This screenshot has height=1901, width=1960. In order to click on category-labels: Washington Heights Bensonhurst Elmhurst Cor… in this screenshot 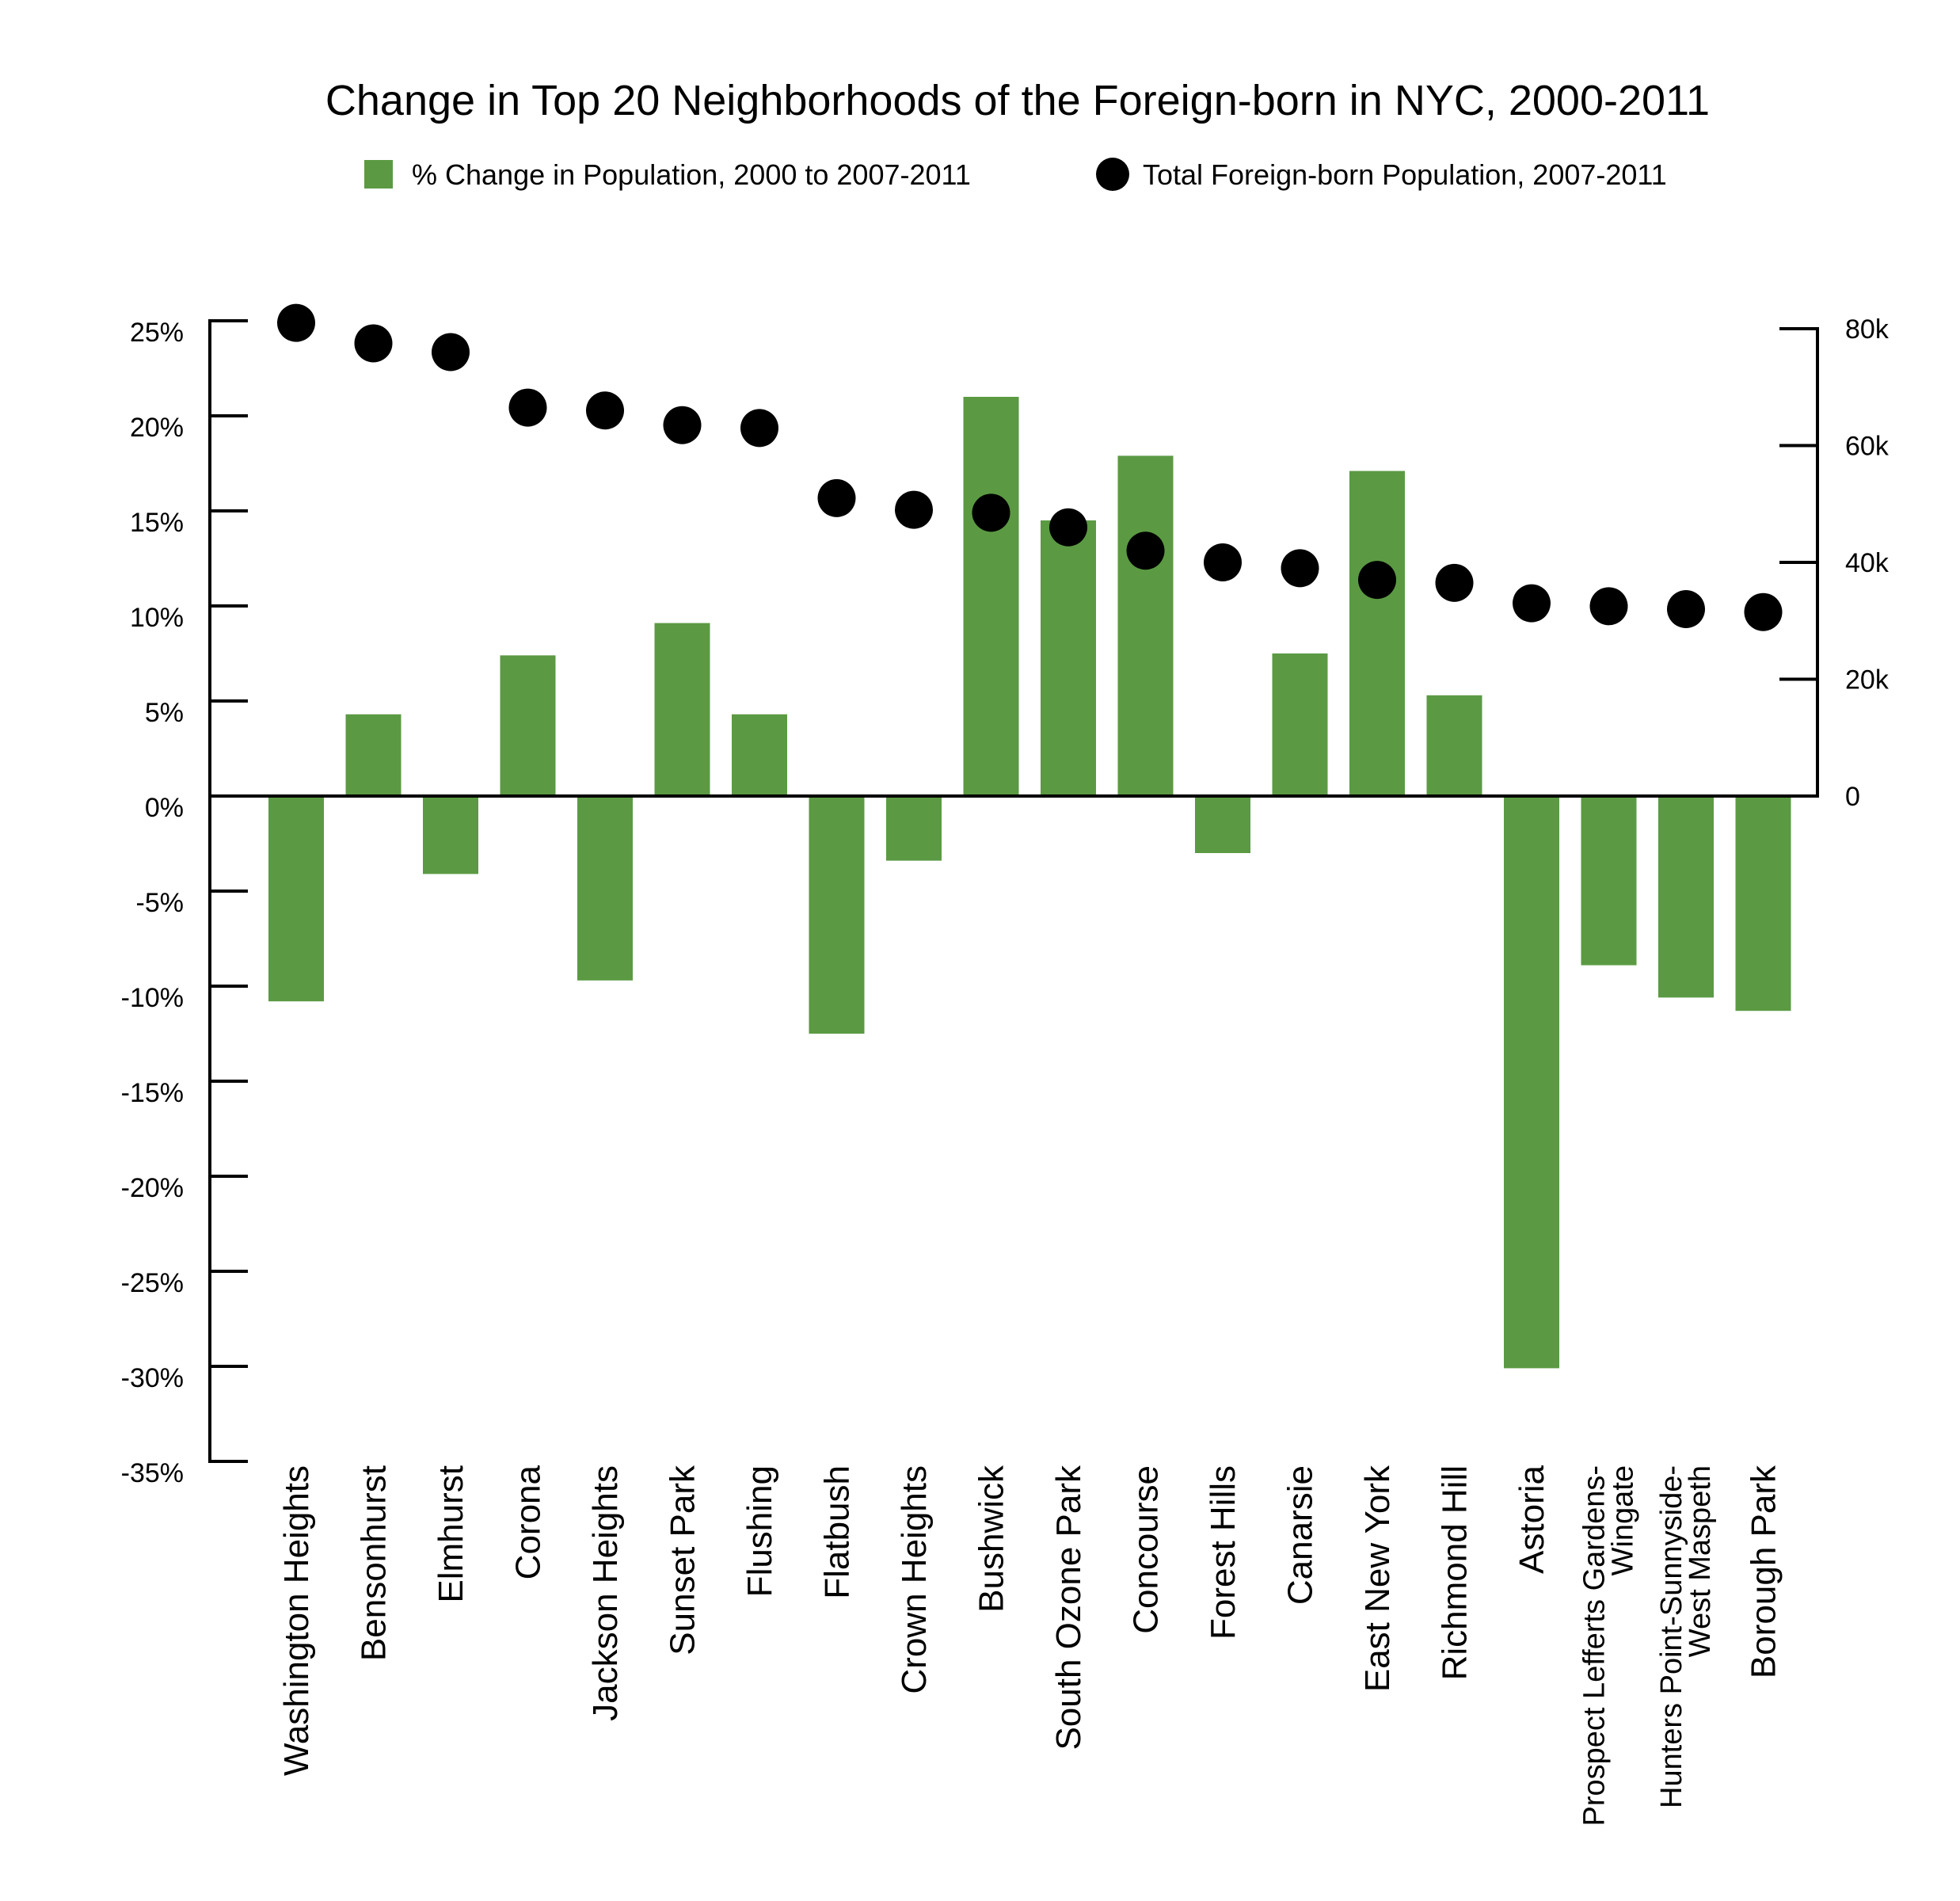, I will do `click(1030, 1646)`.